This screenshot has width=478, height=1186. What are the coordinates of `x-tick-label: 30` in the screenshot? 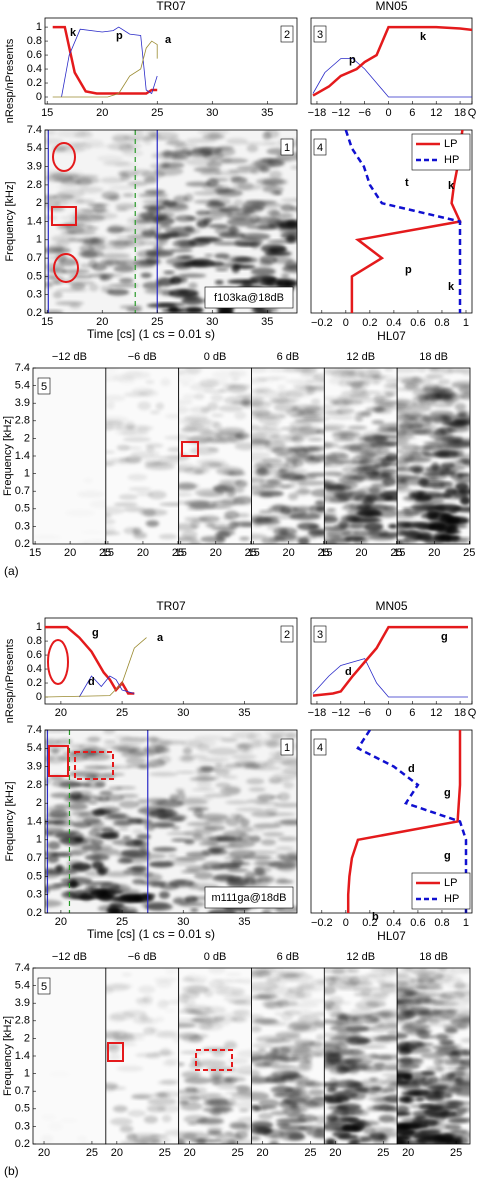 It's located at (183, 713).